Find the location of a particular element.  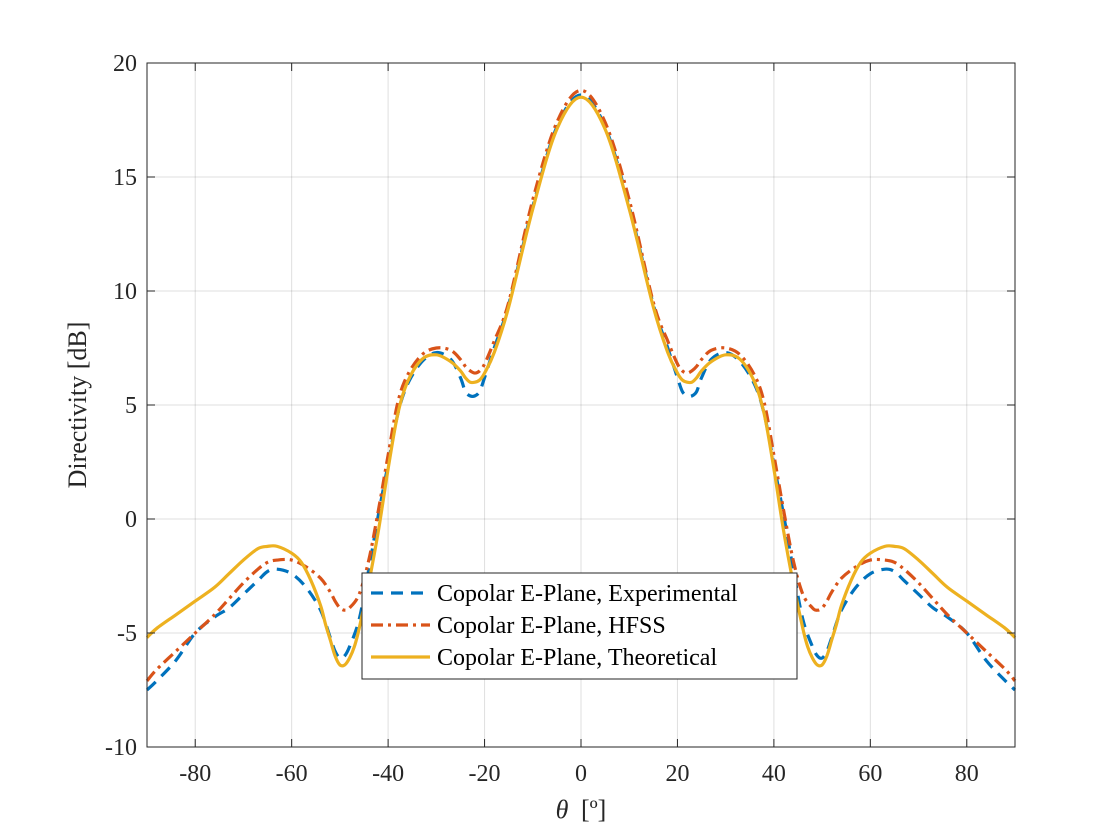

x-tick-label: 80 is located at coordinates (967, 774).